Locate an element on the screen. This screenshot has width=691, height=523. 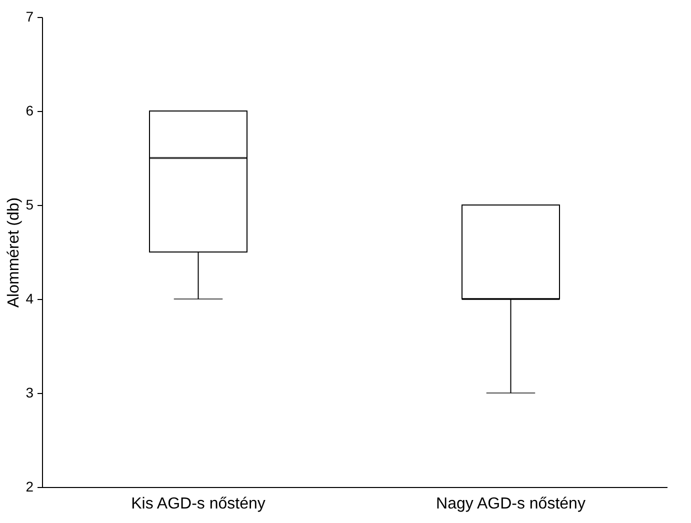
y-tick-label: 2 is located at coordinates (30, 486).